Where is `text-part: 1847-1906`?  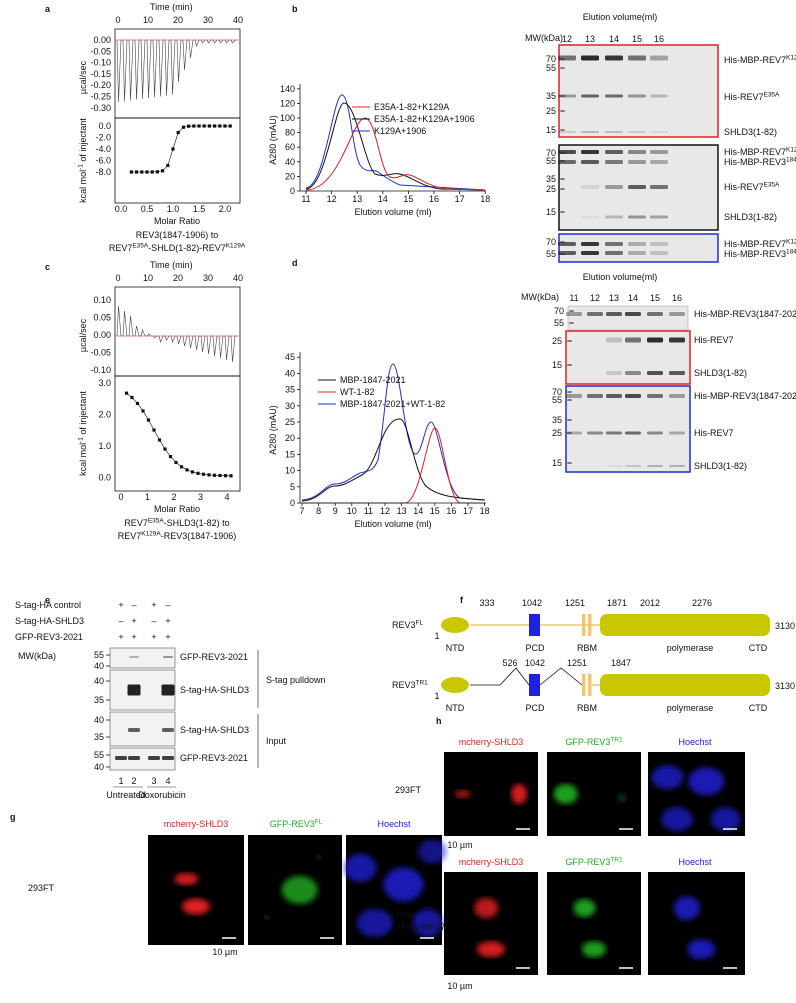 text-part: 1847-1906 is located at coordinates (791, 252).